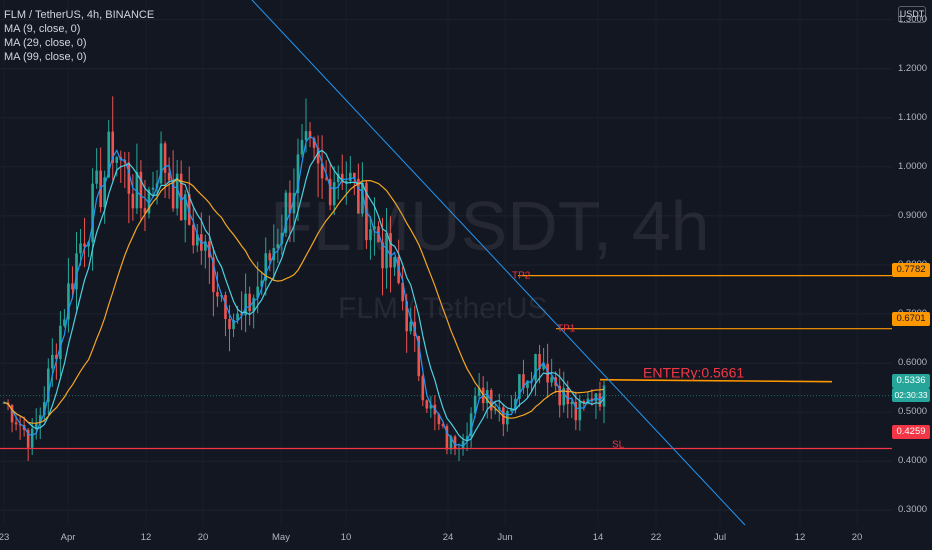  What do you see at coordinates (913, 215) in the screenshot?
I see `y-tick-label: 0.9000` at bounding box center [913, 215].